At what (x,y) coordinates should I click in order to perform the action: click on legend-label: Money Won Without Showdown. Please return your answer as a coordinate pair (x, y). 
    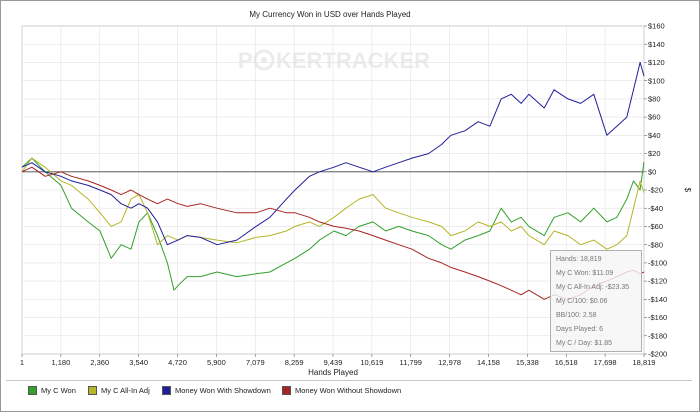
    Looking at the image, I should click on (348, 390).